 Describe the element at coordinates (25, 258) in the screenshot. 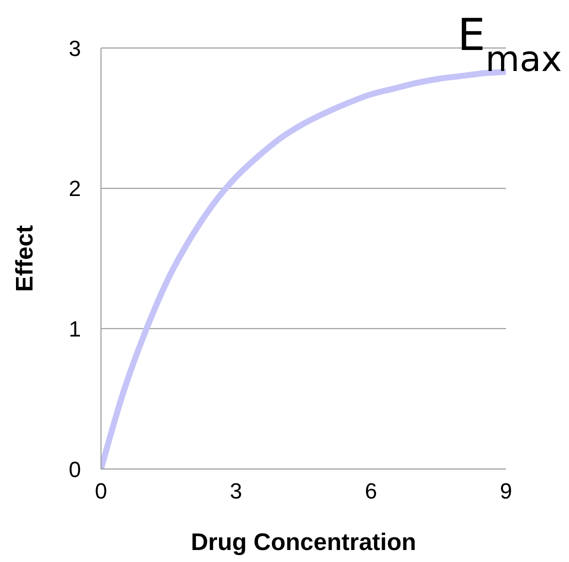

I see `y-axis-title: Effect` at that location.